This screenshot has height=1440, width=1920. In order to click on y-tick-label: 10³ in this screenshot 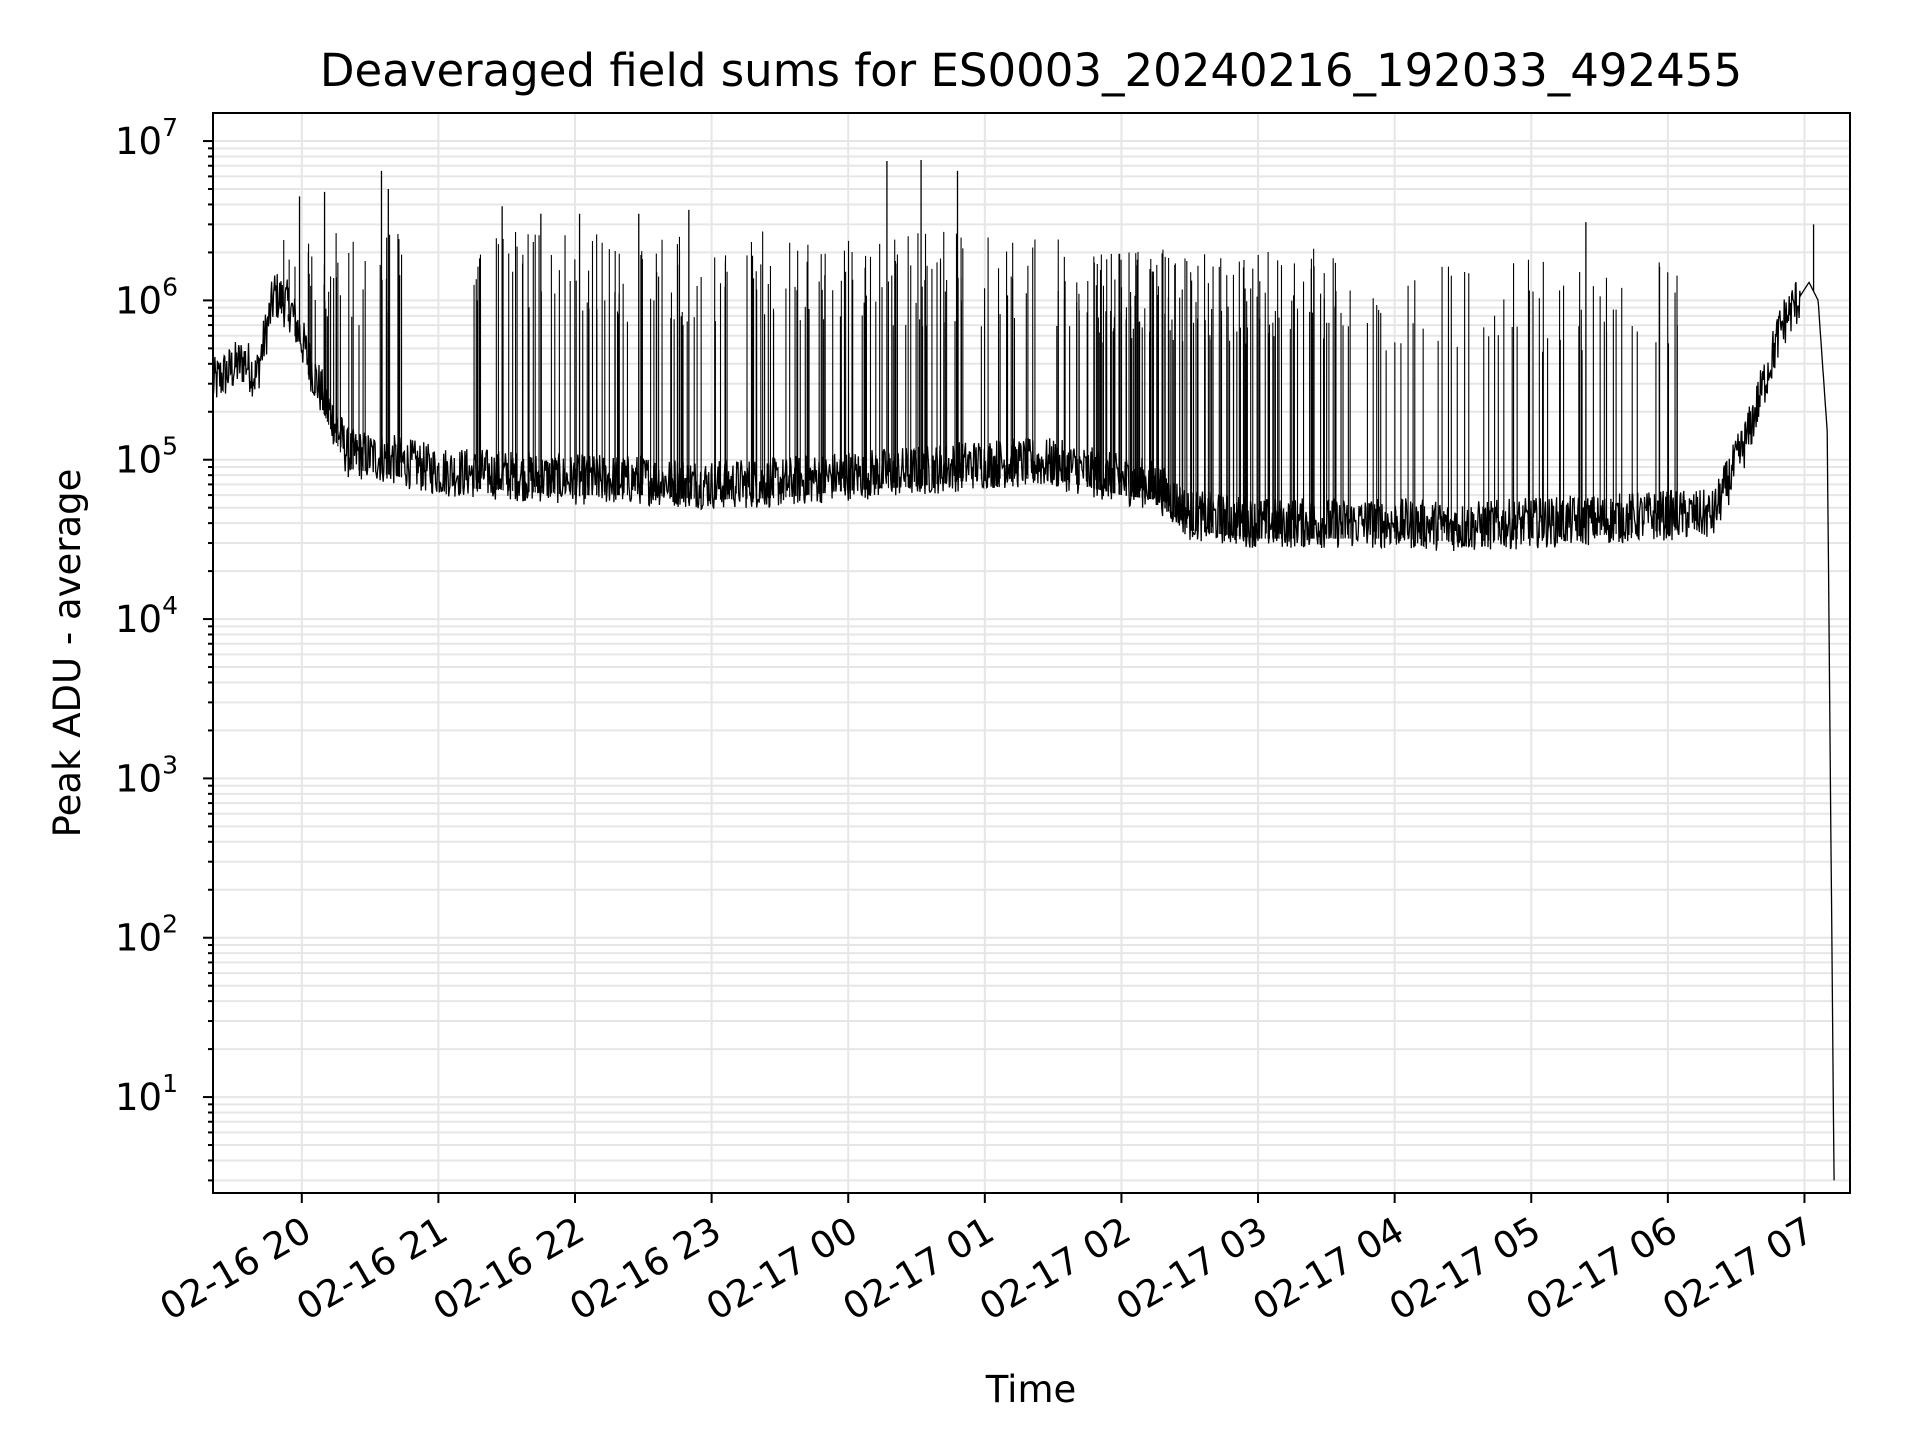, I will do `click(146, 775)`.